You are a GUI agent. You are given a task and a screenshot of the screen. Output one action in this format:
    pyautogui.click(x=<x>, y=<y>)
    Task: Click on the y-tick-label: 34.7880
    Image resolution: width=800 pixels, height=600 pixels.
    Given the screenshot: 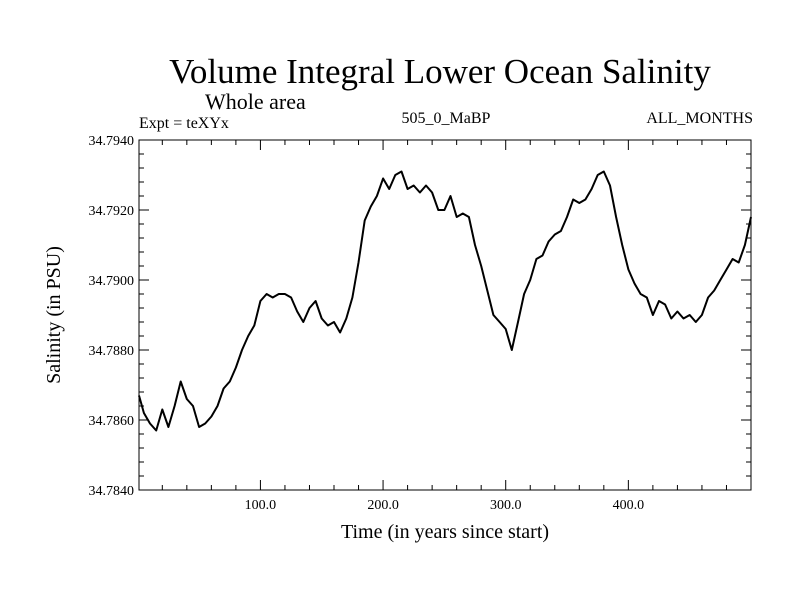 What is the action you would take?
    pyautogui.click(x=112, y=351)
    